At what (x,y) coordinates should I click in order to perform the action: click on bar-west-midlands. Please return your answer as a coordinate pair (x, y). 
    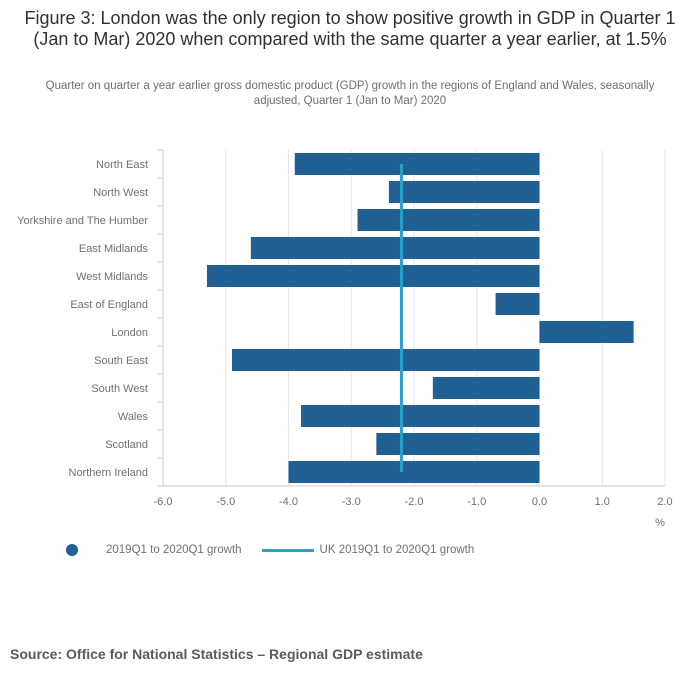
    Looking at the image, I should click on (373, 276).